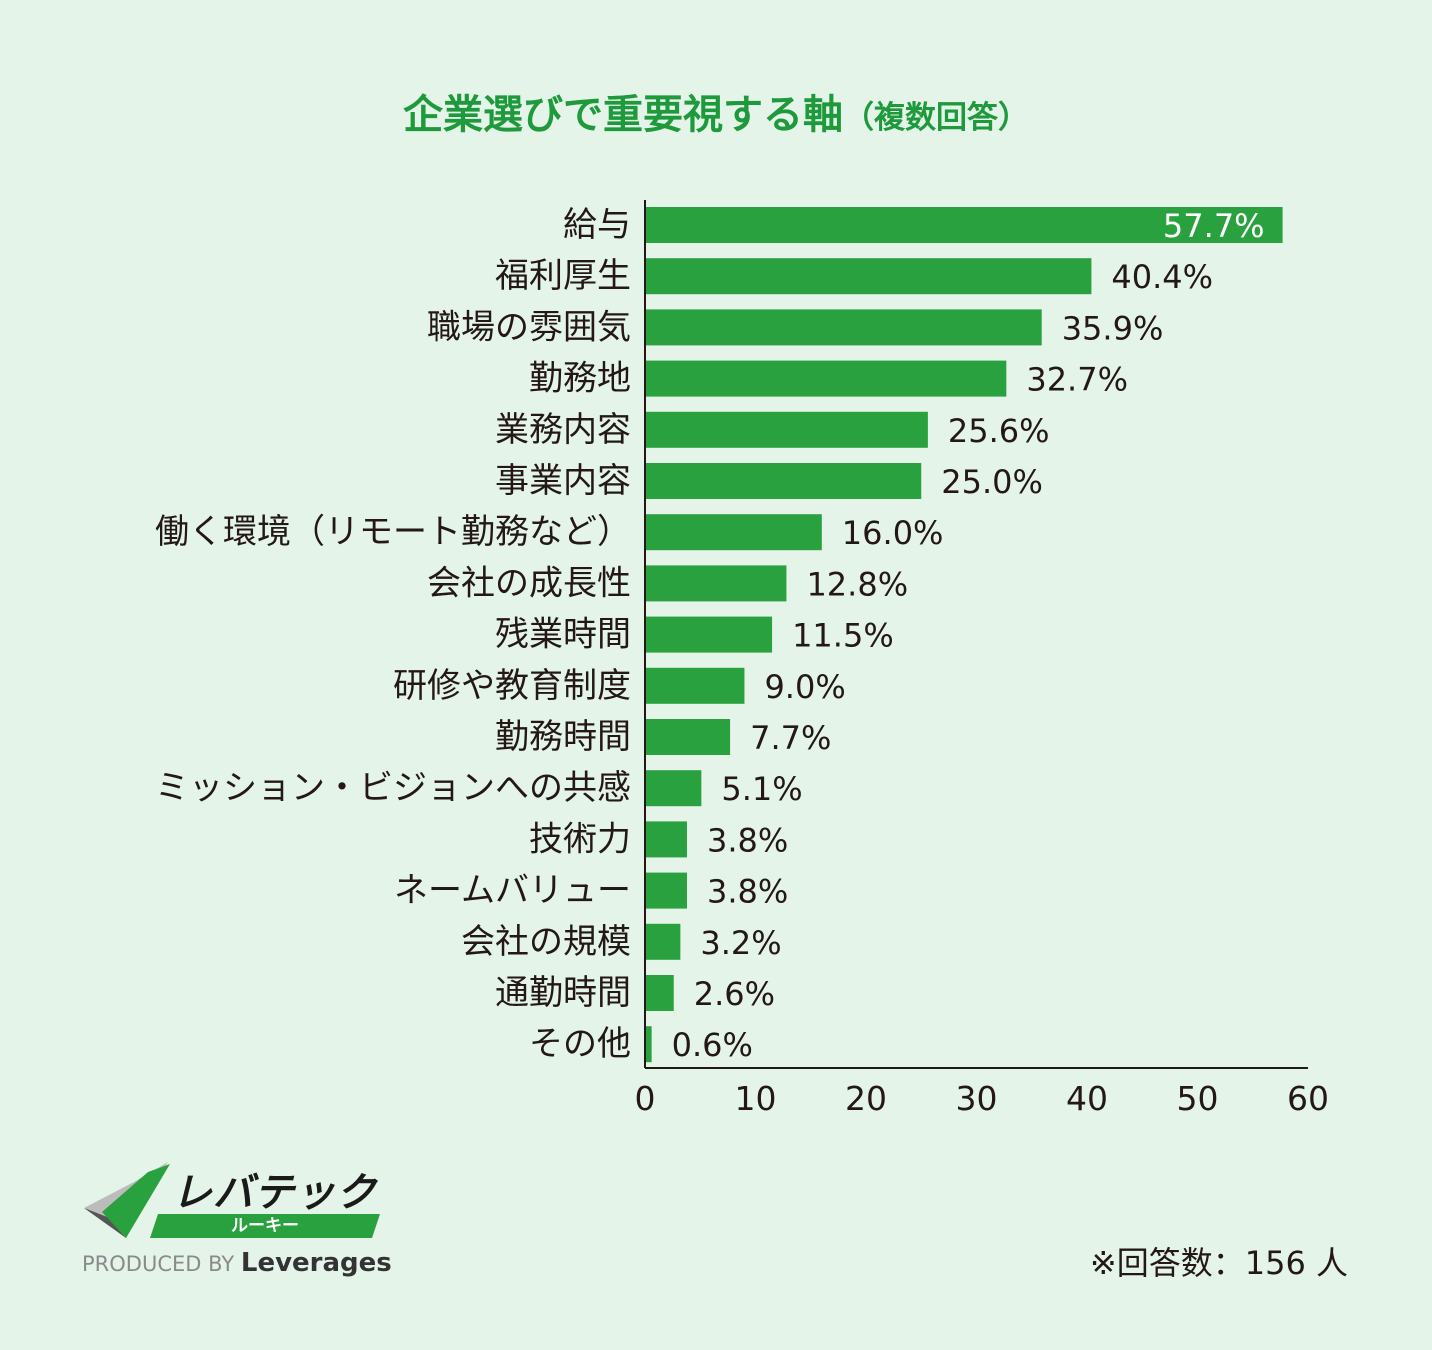 This screenshot has height=1350, width=1432. I want to click on brand-ribbon, so click(265, 1226).